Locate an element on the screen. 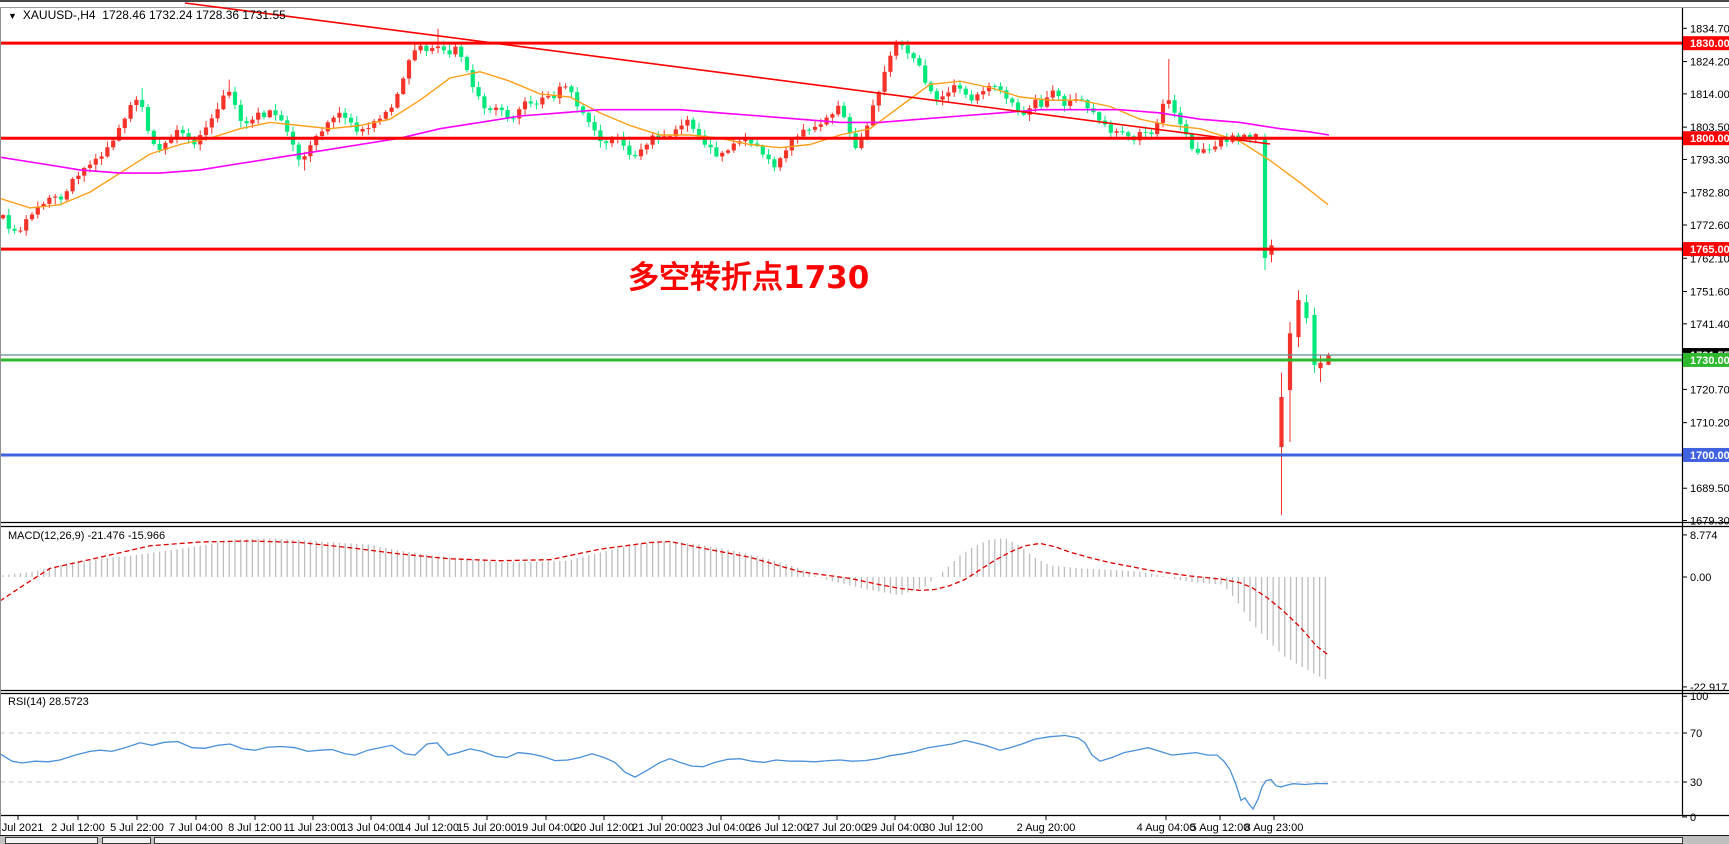 The image size is (1729, 844). trend-line is located at coordinates (727, 73).